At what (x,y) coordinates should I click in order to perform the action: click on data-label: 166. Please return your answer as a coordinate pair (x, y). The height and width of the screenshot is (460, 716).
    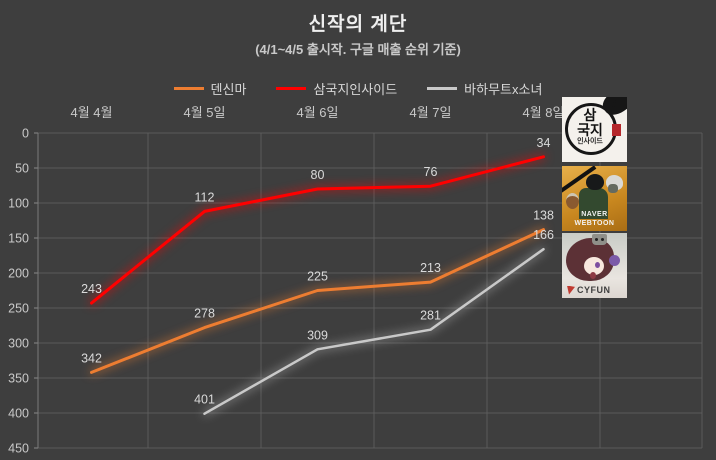
    Looking at the image, I should click on (543, 235).